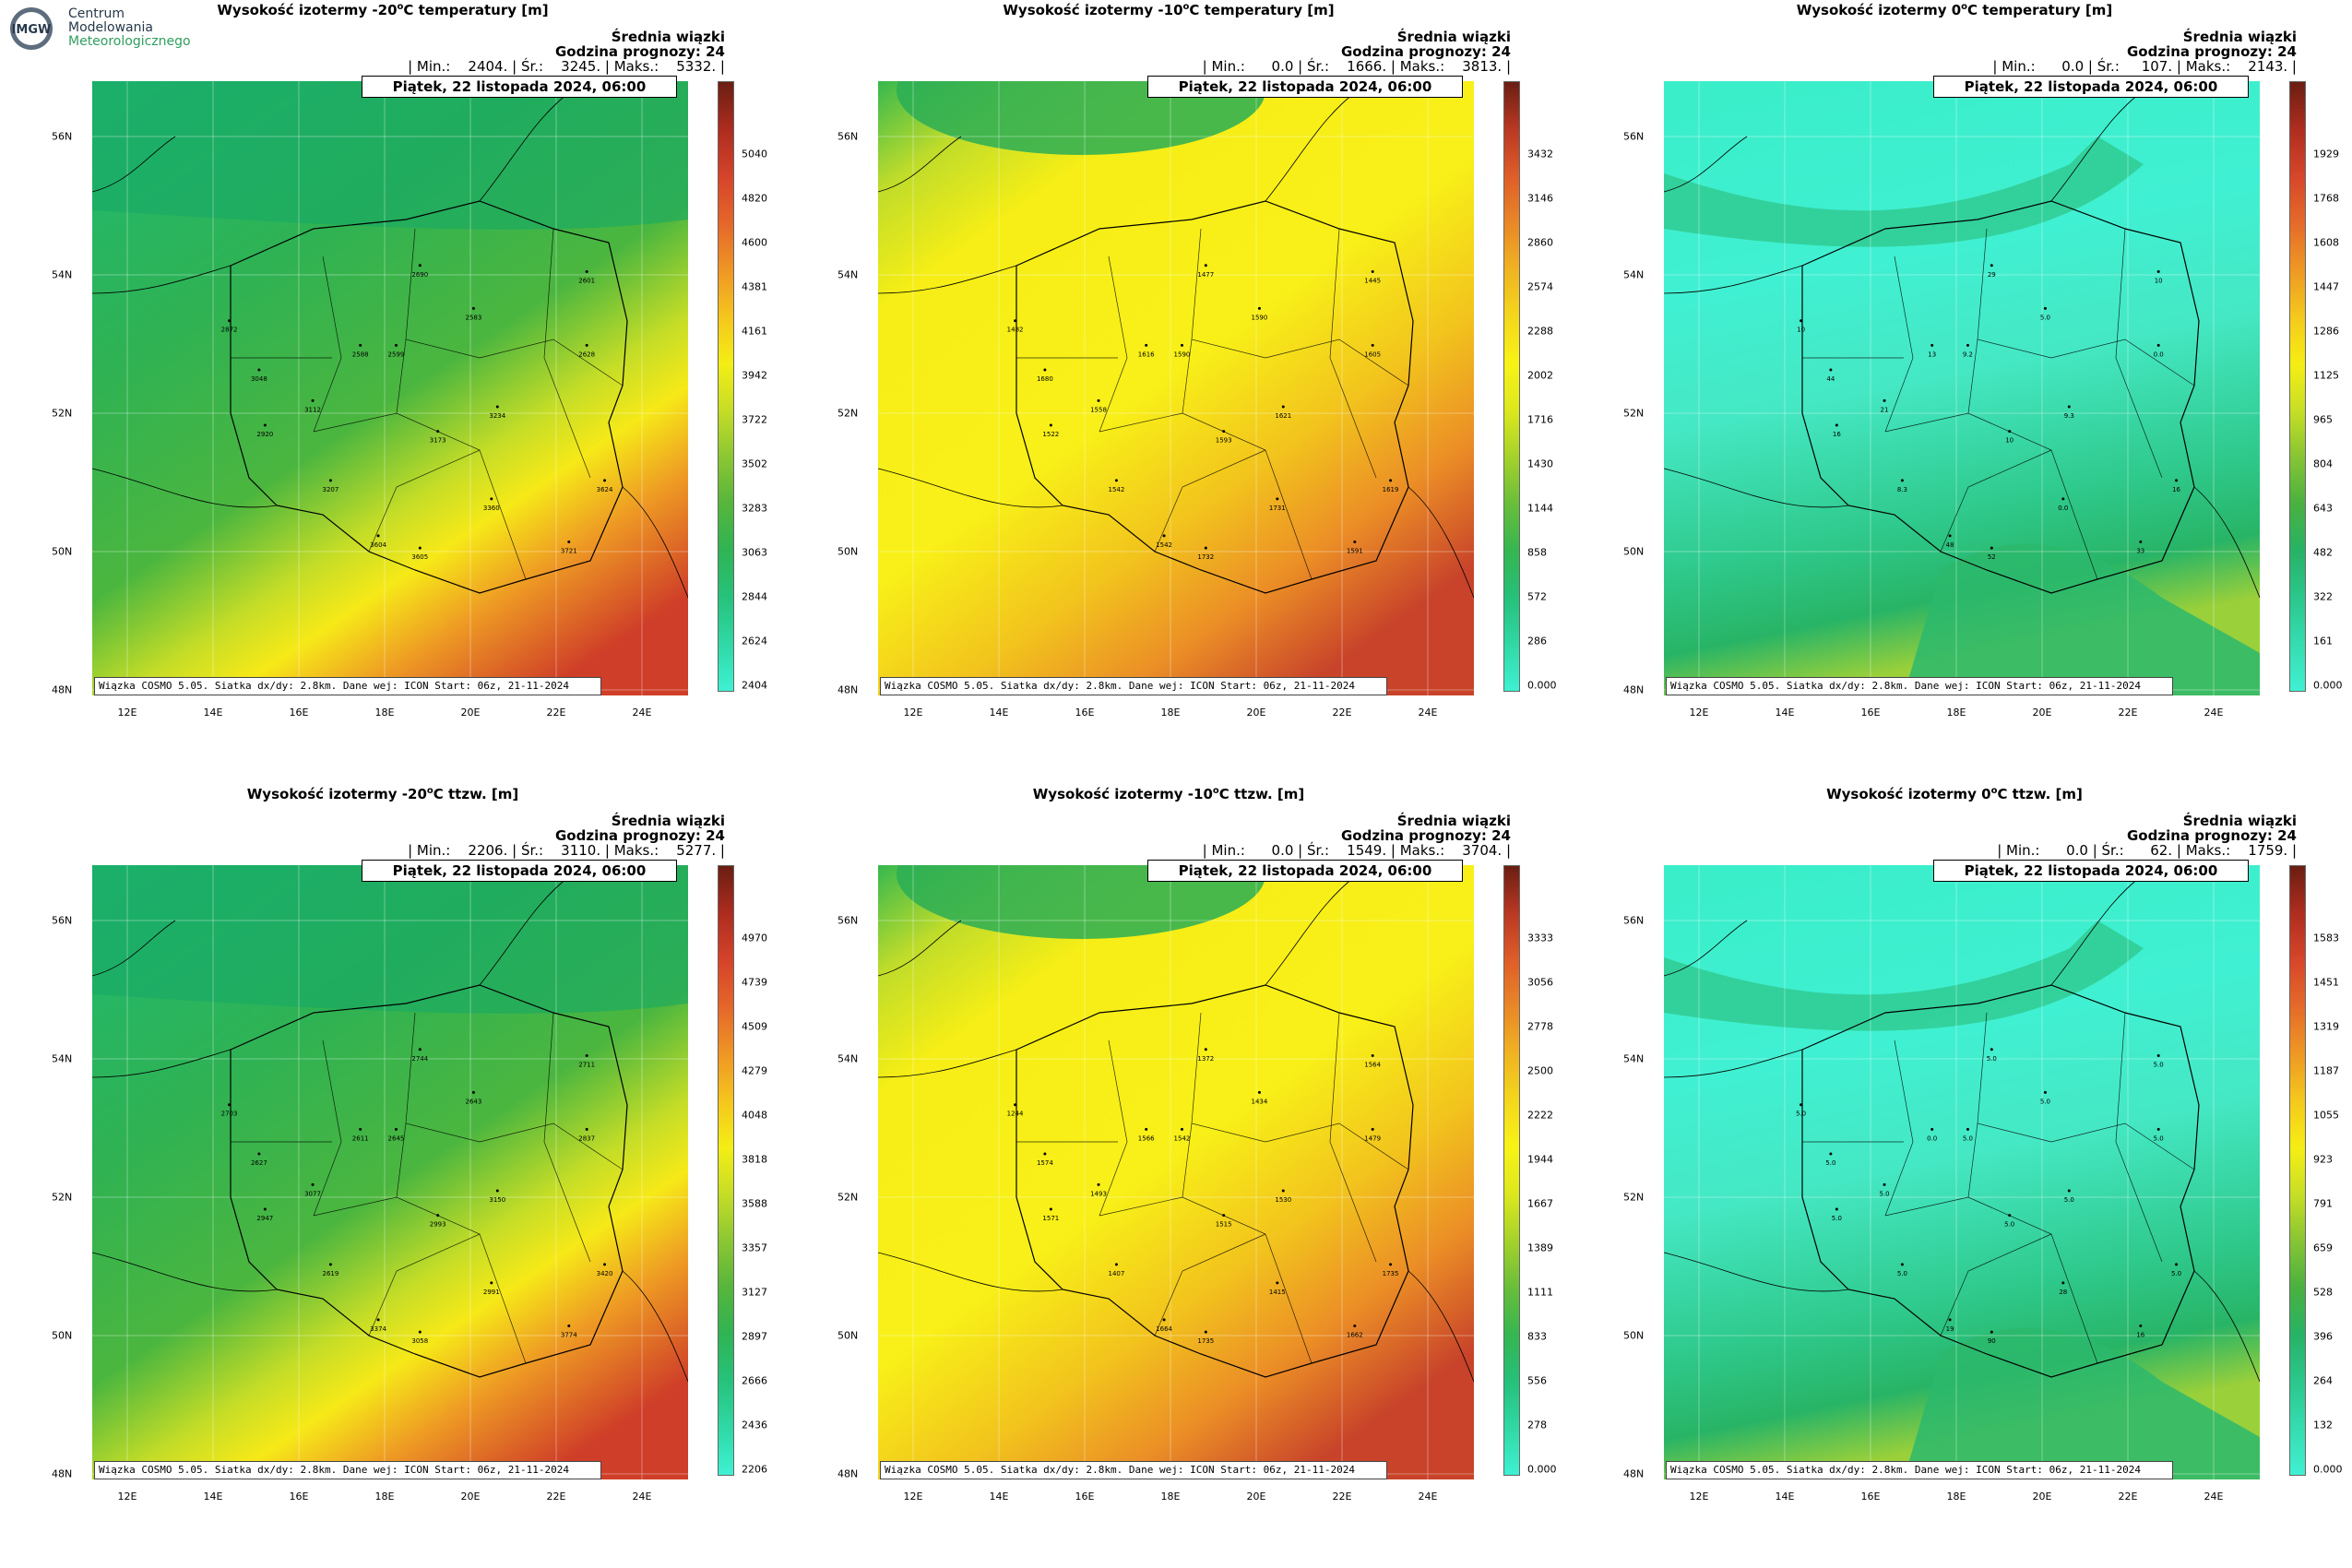 The width and height of the screenshot is (2352, 1568). I want to click on city-value: 1605, so click(1372, 354).